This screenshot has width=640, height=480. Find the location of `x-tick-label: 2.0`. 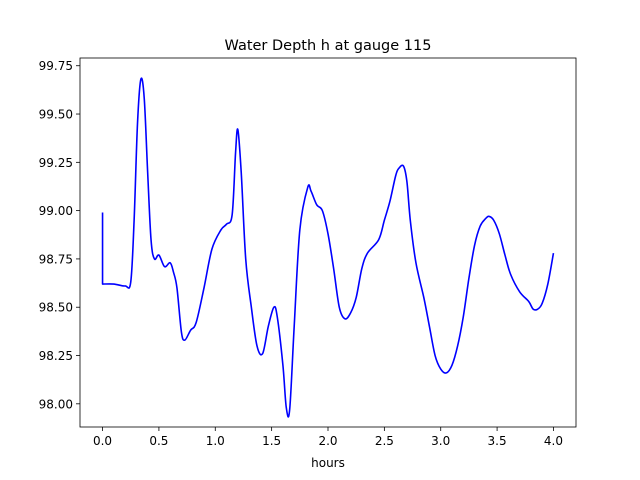

x-tick-label: 2.0 is located at coordinates (327, 441).